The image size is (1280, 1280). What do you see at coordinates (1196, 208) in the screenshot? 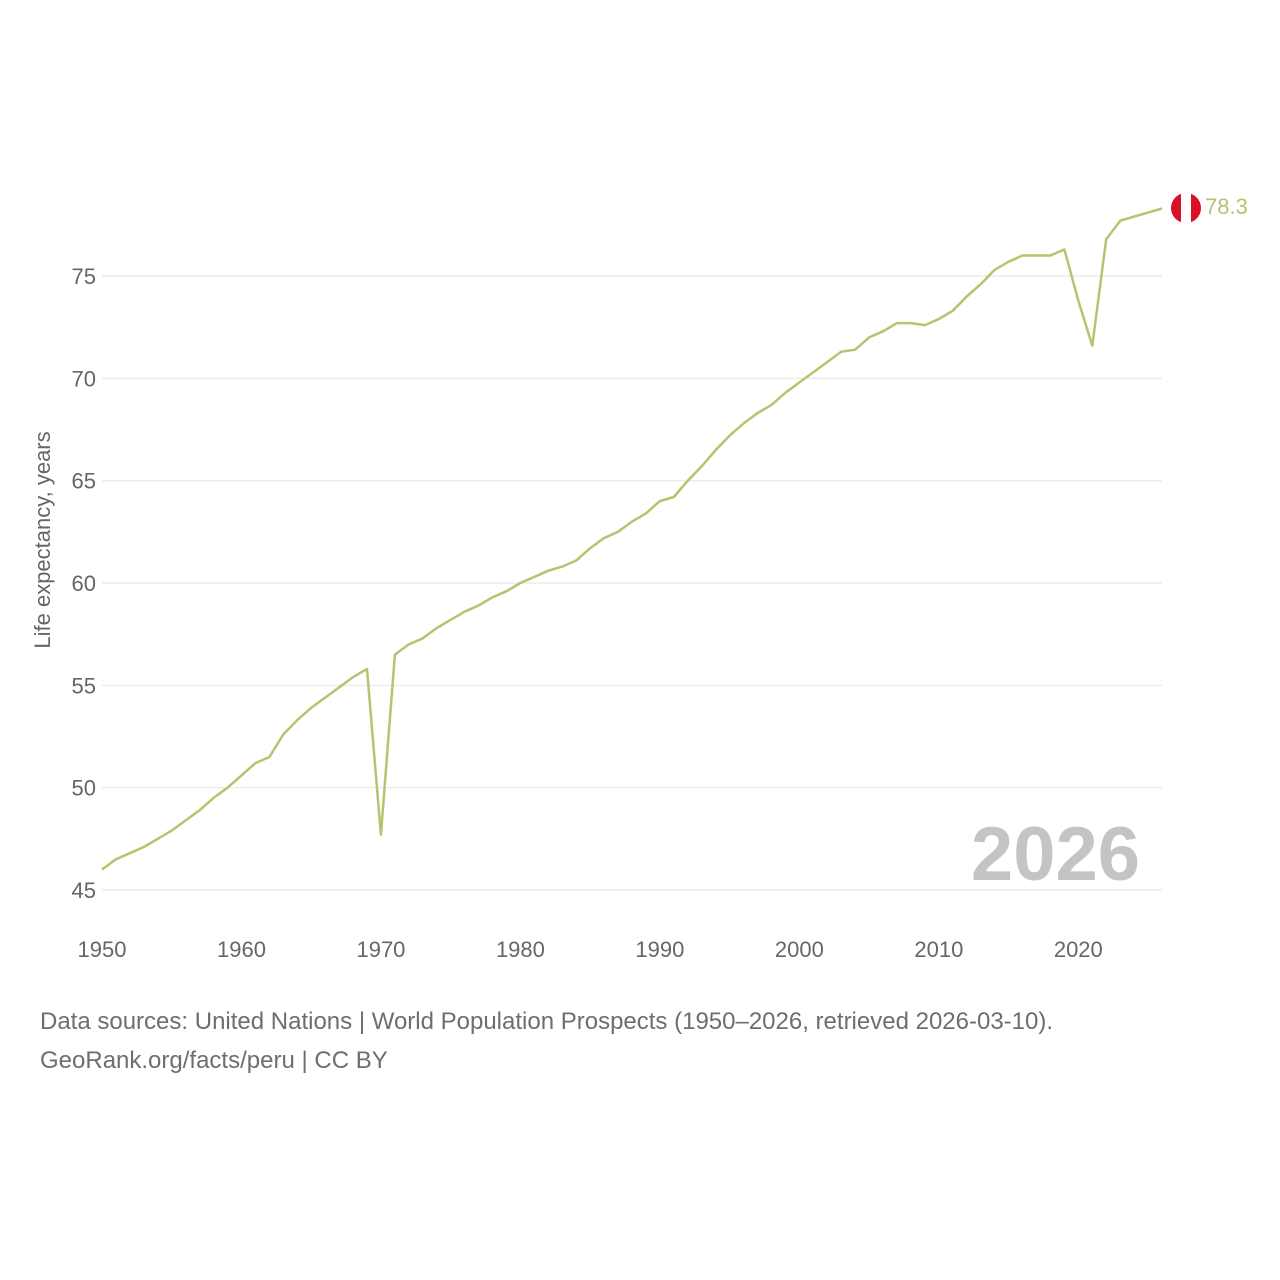
I see `flag-right-band` at bounding box center [1196, 208].